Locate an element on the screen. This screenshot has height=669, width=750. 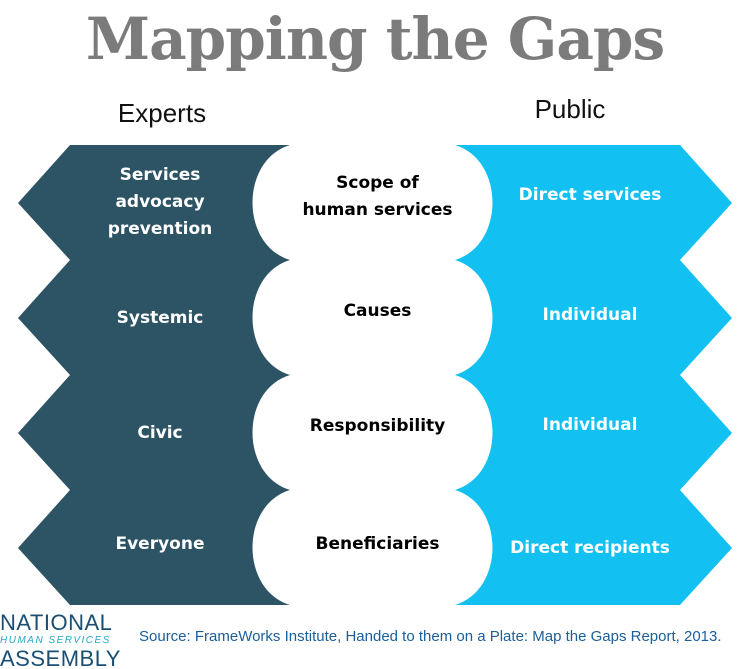
experts-header: Experts is located at coordinates (162, 113).